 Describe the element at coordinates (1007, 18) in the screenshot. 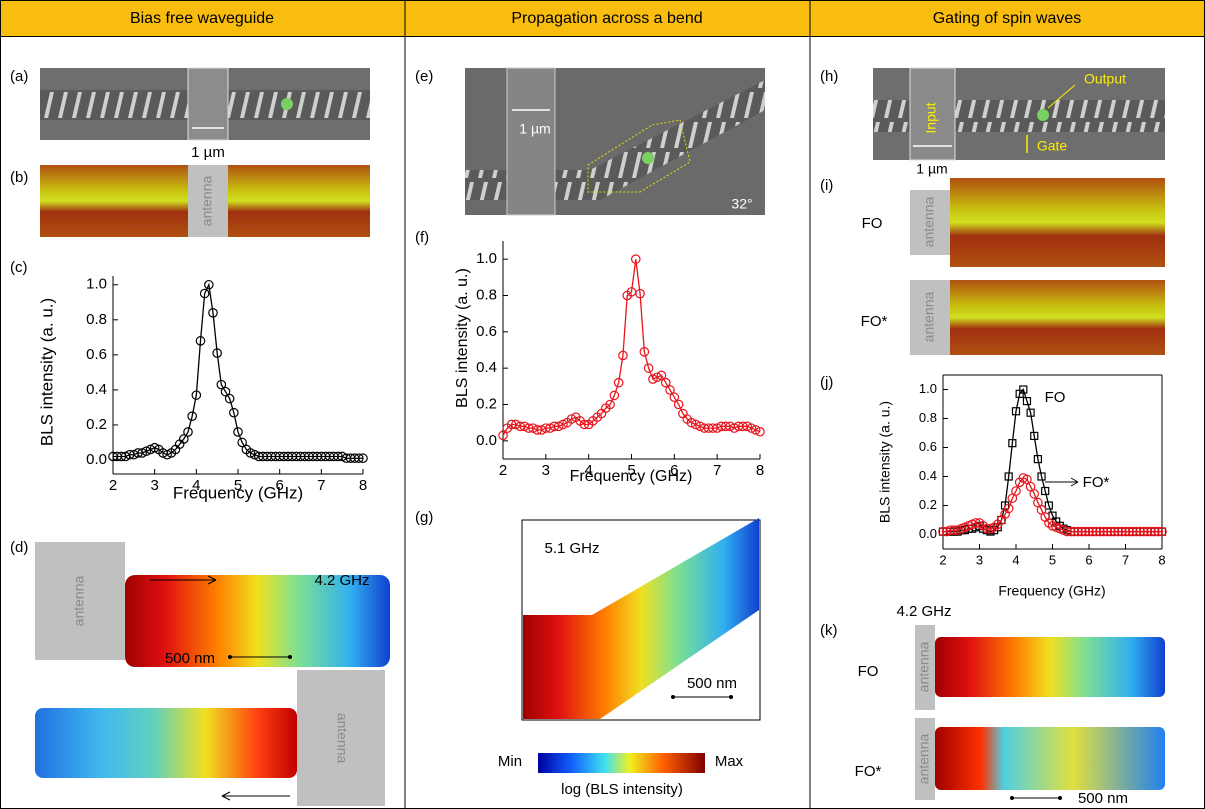

I see `column-header: Gating of spin waves` at that location.